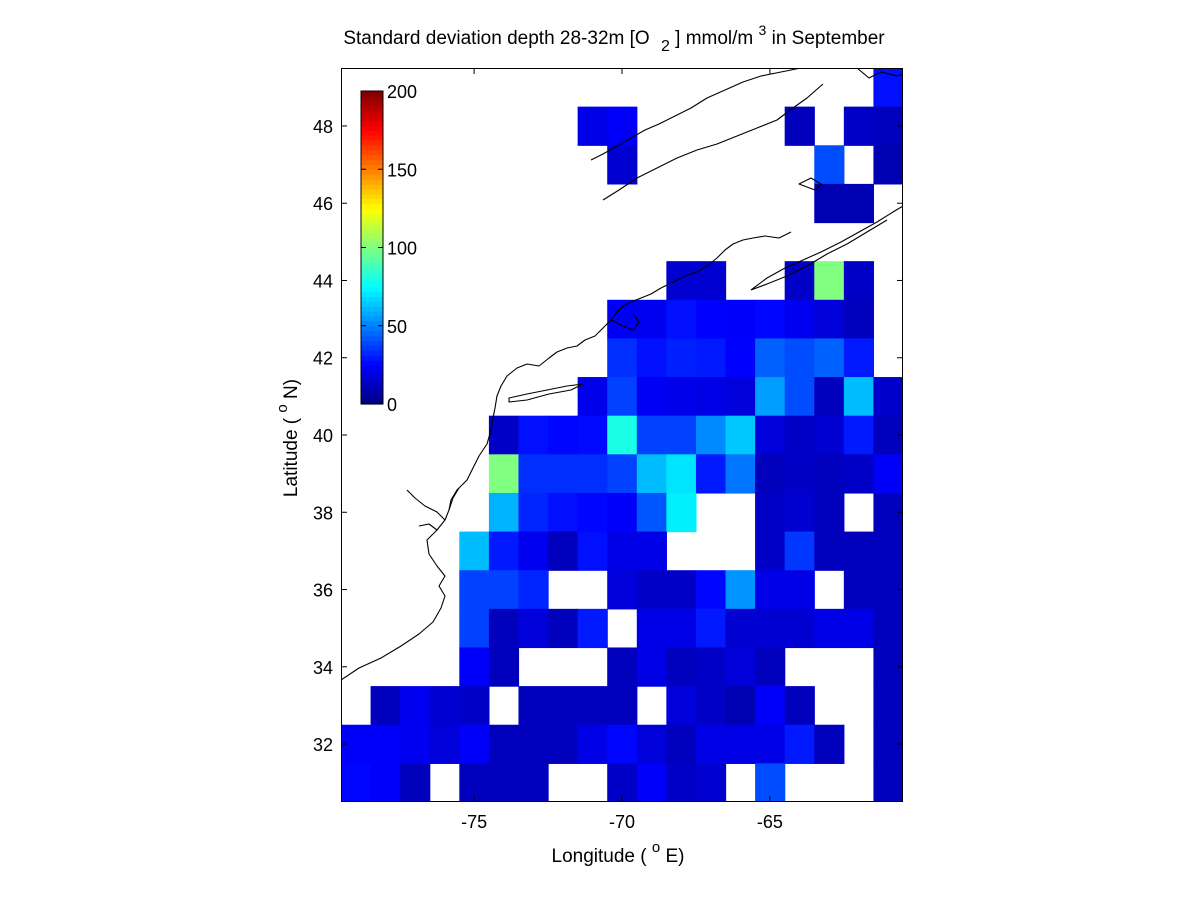 The height and width of the screenshot is (900, 1200). Describe the element at coordinates (323, 668) in the screenshot. I see `y-tick-label: 34` at that location.